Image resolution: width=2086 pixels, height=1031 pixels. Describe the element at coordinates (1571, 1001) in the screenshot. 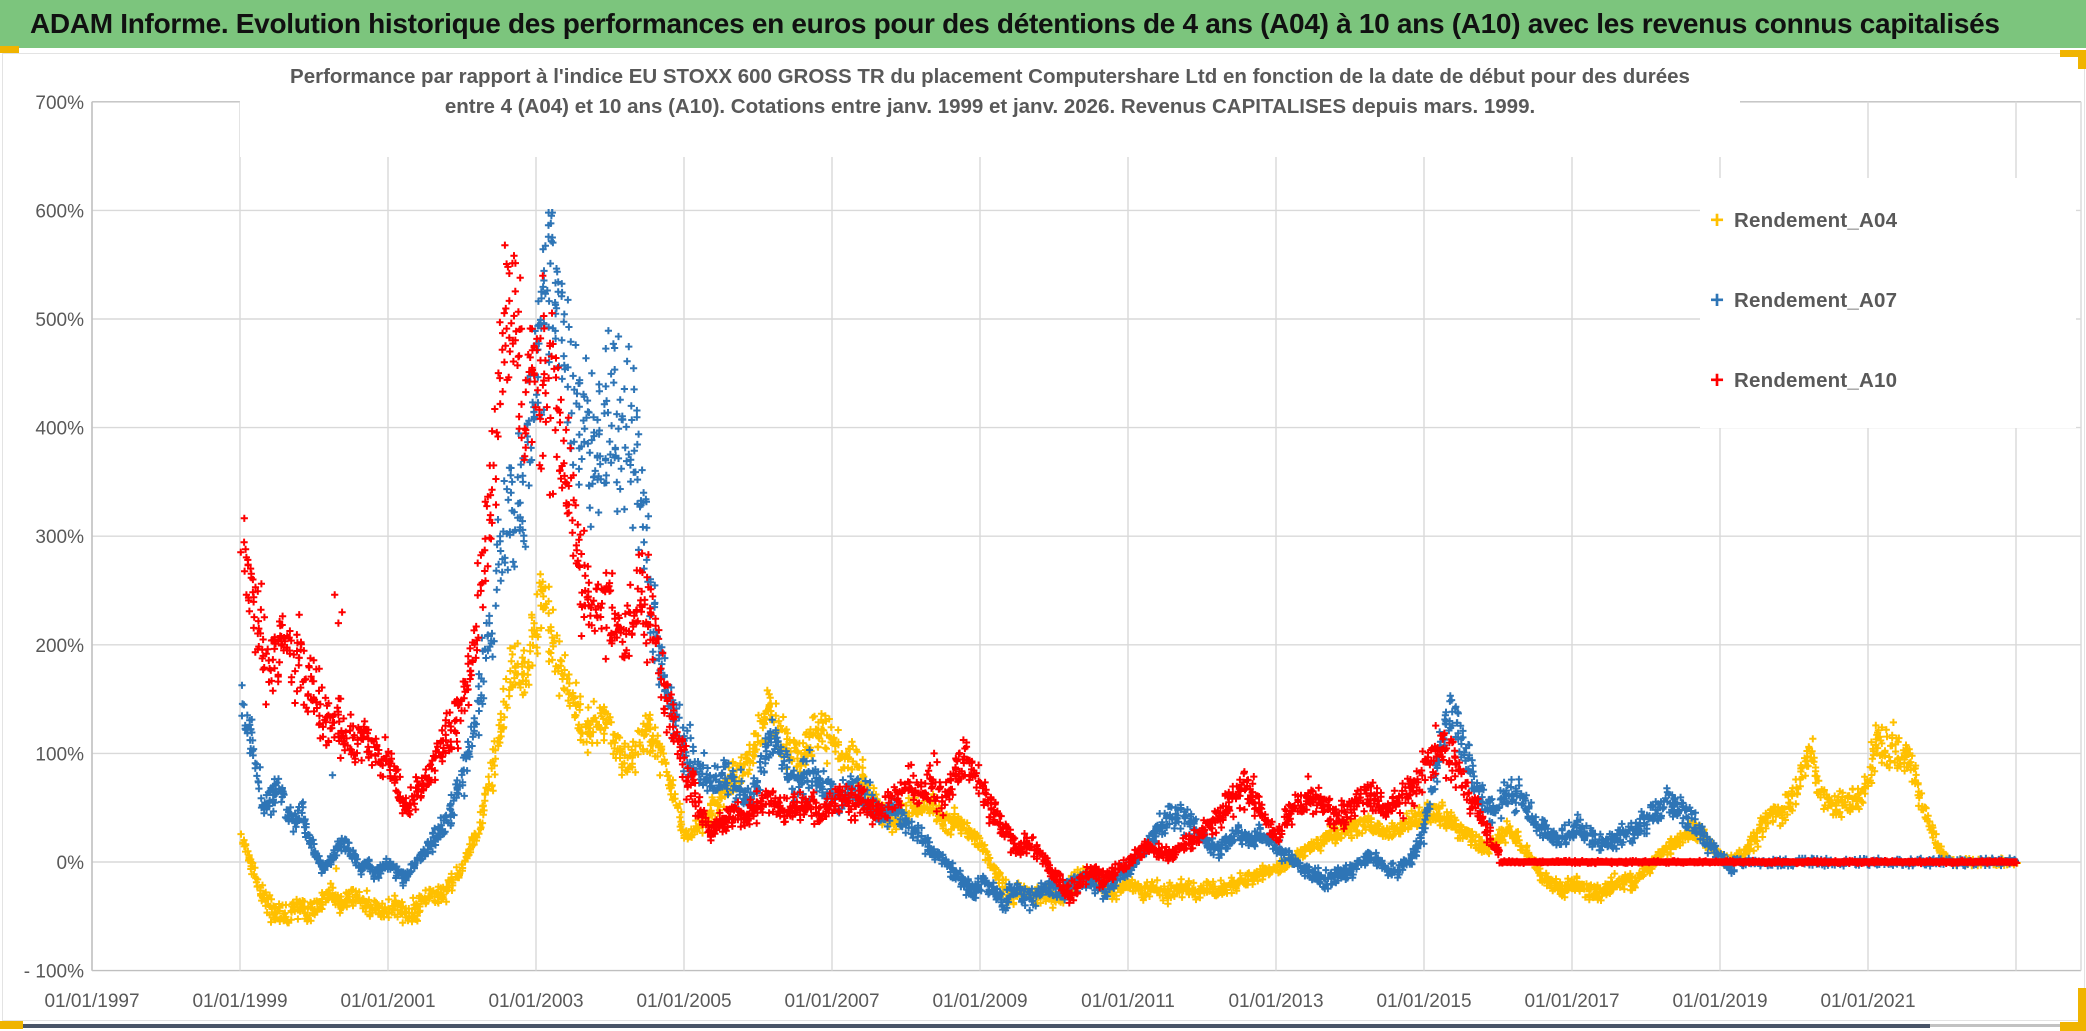

I see `x-tick-label: 01/01/2017` at that location.